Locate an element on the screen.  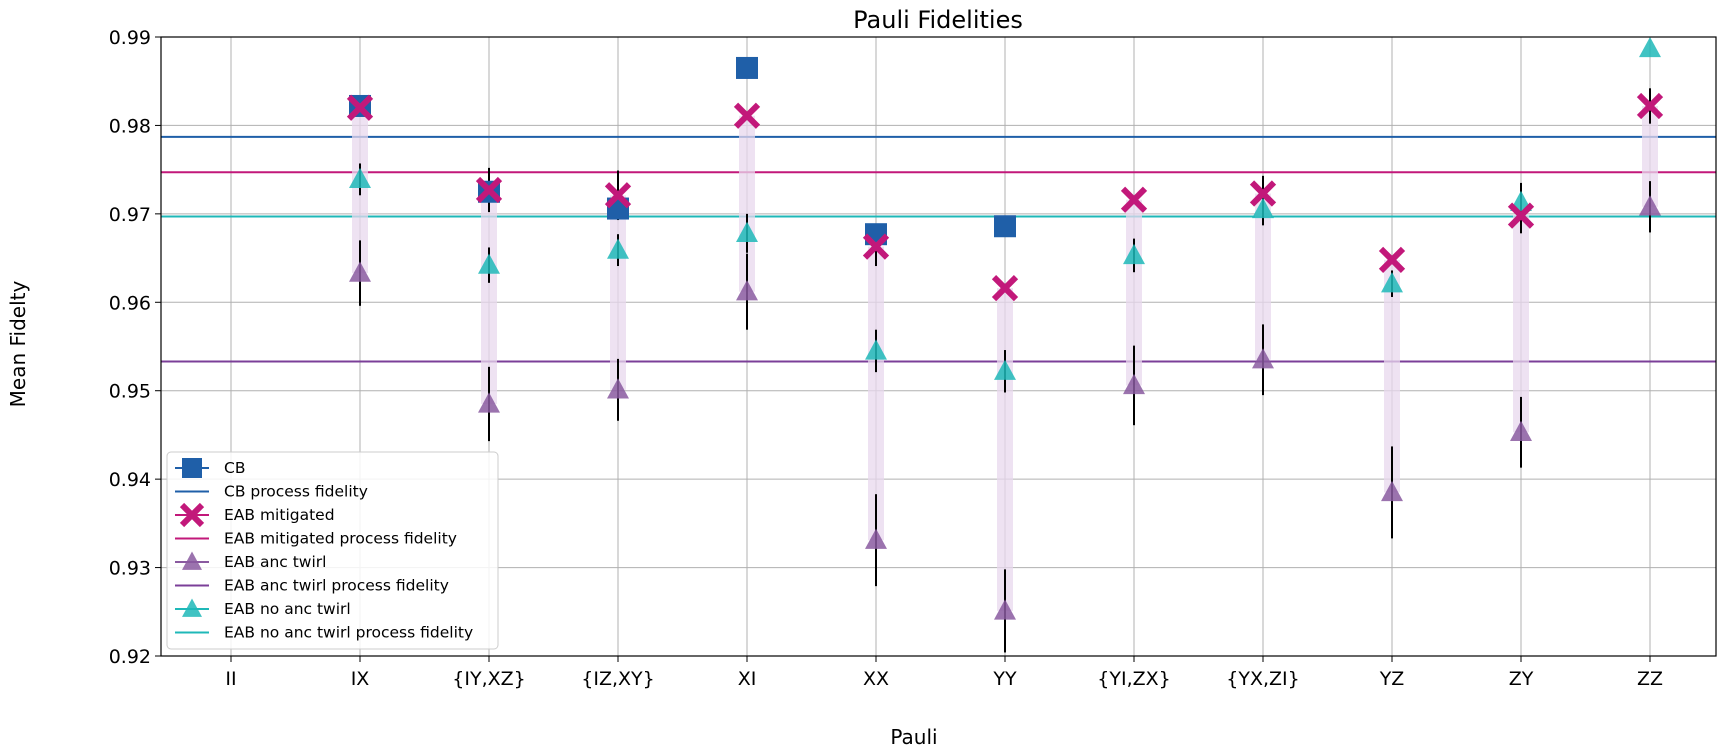
x-tick-label: {IZ,XY} is located at coordinates (617, 679).